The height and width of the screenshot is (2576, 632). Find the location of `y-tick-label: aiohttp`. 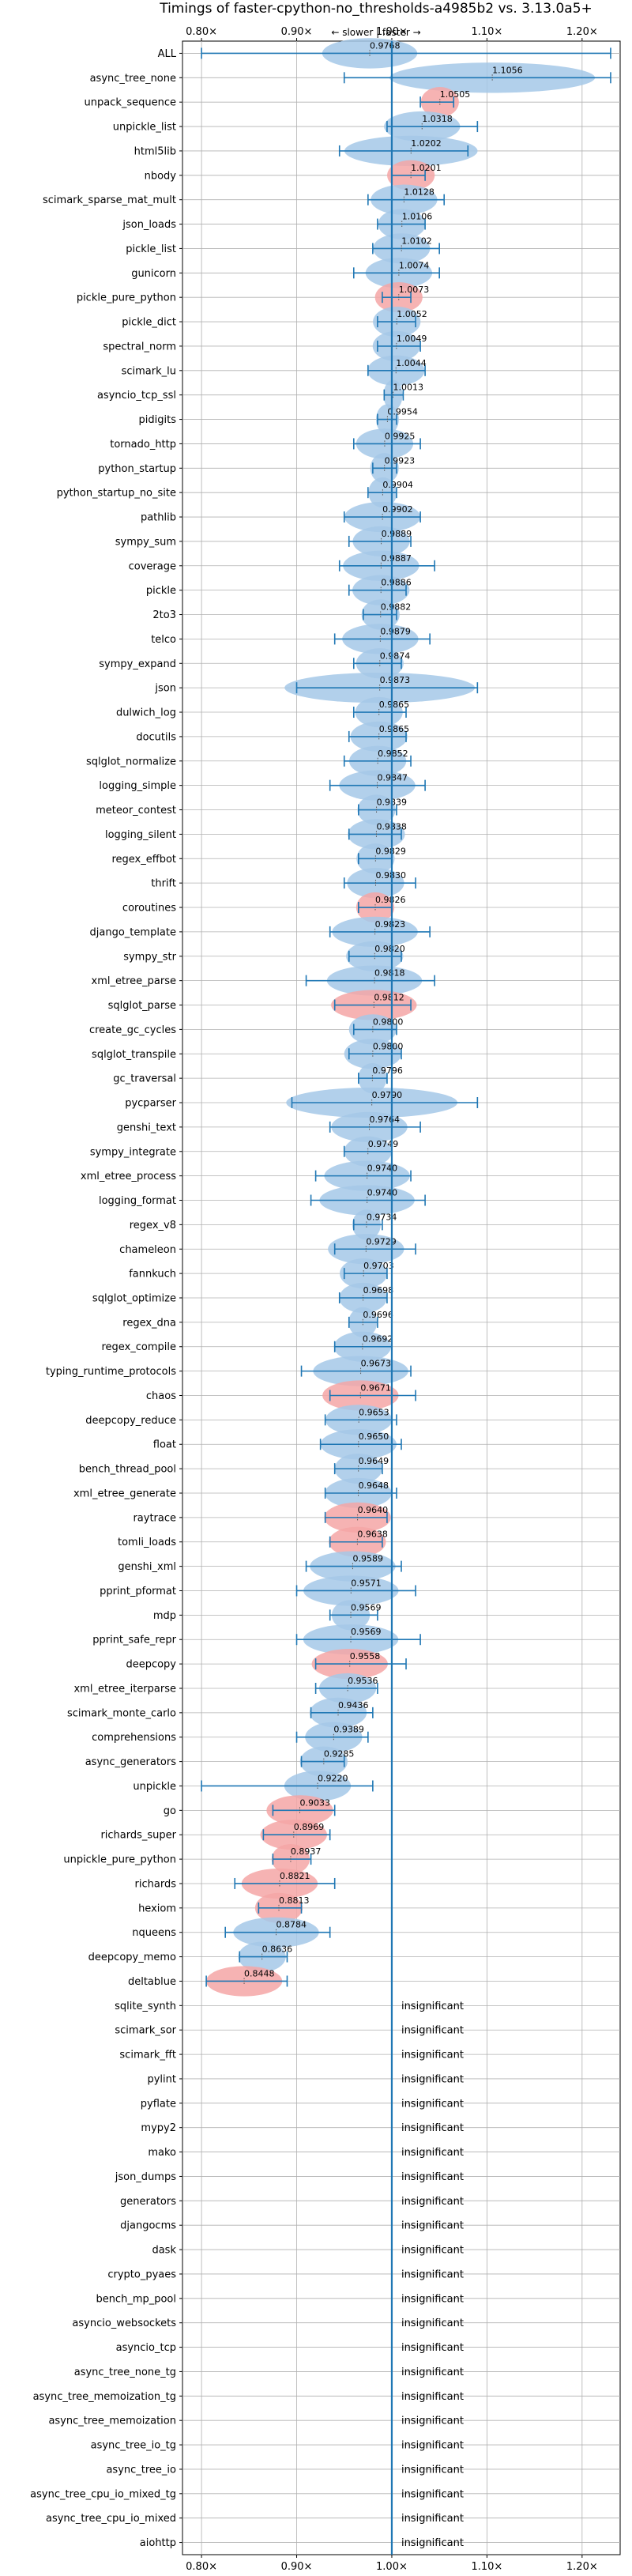

y-tick-label: aiohttp is located at coordinates (158, 2543).